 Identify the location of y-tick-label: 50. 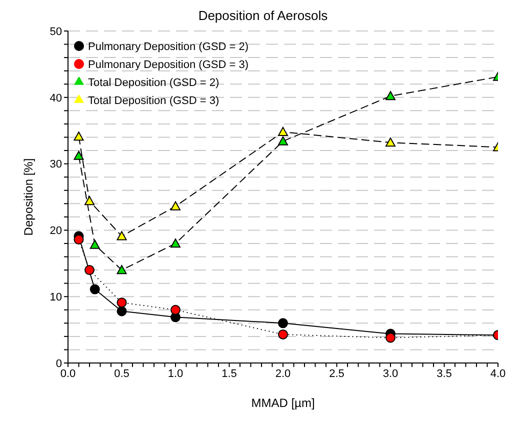
(56, 32).